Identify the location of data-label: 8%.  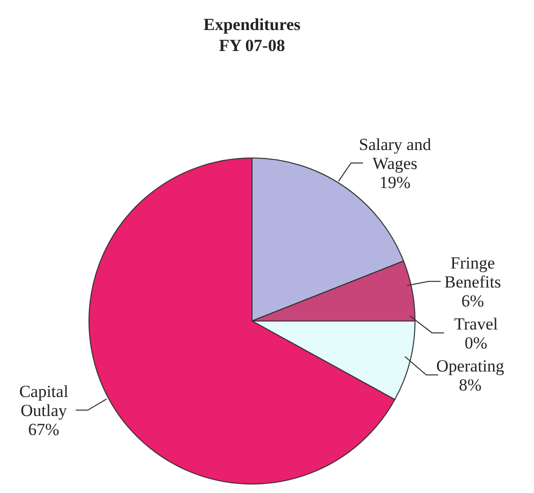
(470, 384).